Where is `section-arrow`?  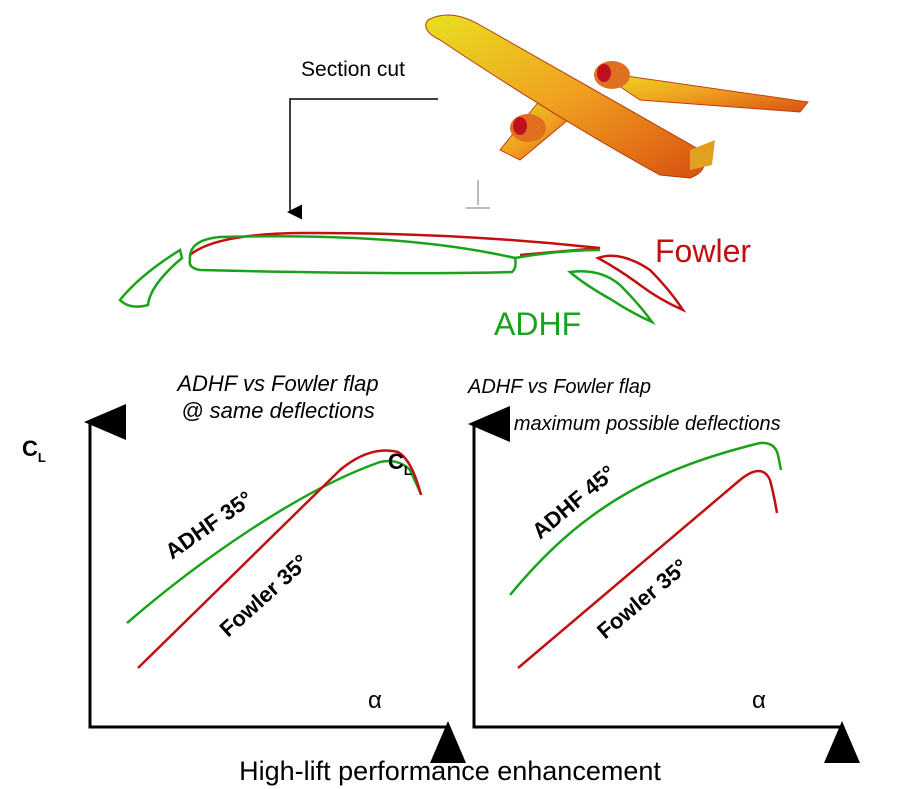 section-arrow is located at coordinates (362, 159).